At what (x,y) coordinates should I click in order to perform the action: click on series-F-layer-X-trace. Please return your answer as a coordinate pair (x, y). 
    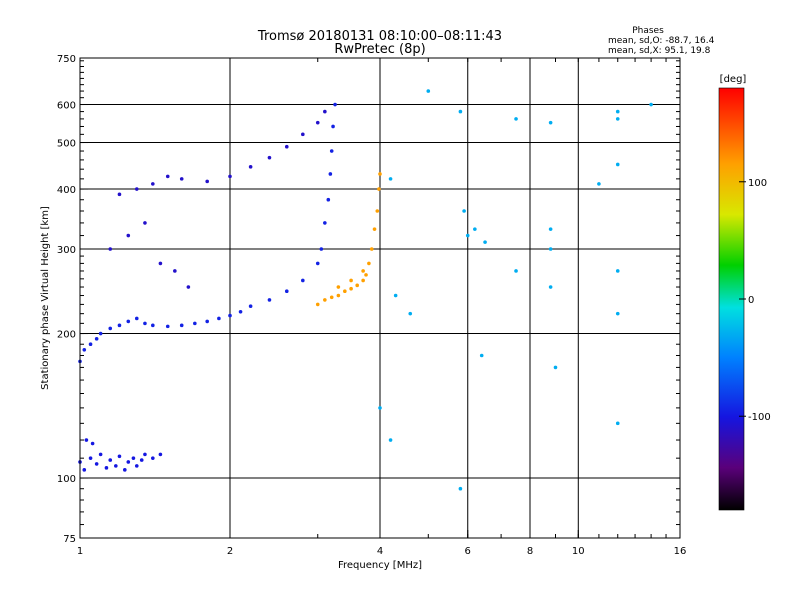
    Looking at the image, I should click on (348, 239).